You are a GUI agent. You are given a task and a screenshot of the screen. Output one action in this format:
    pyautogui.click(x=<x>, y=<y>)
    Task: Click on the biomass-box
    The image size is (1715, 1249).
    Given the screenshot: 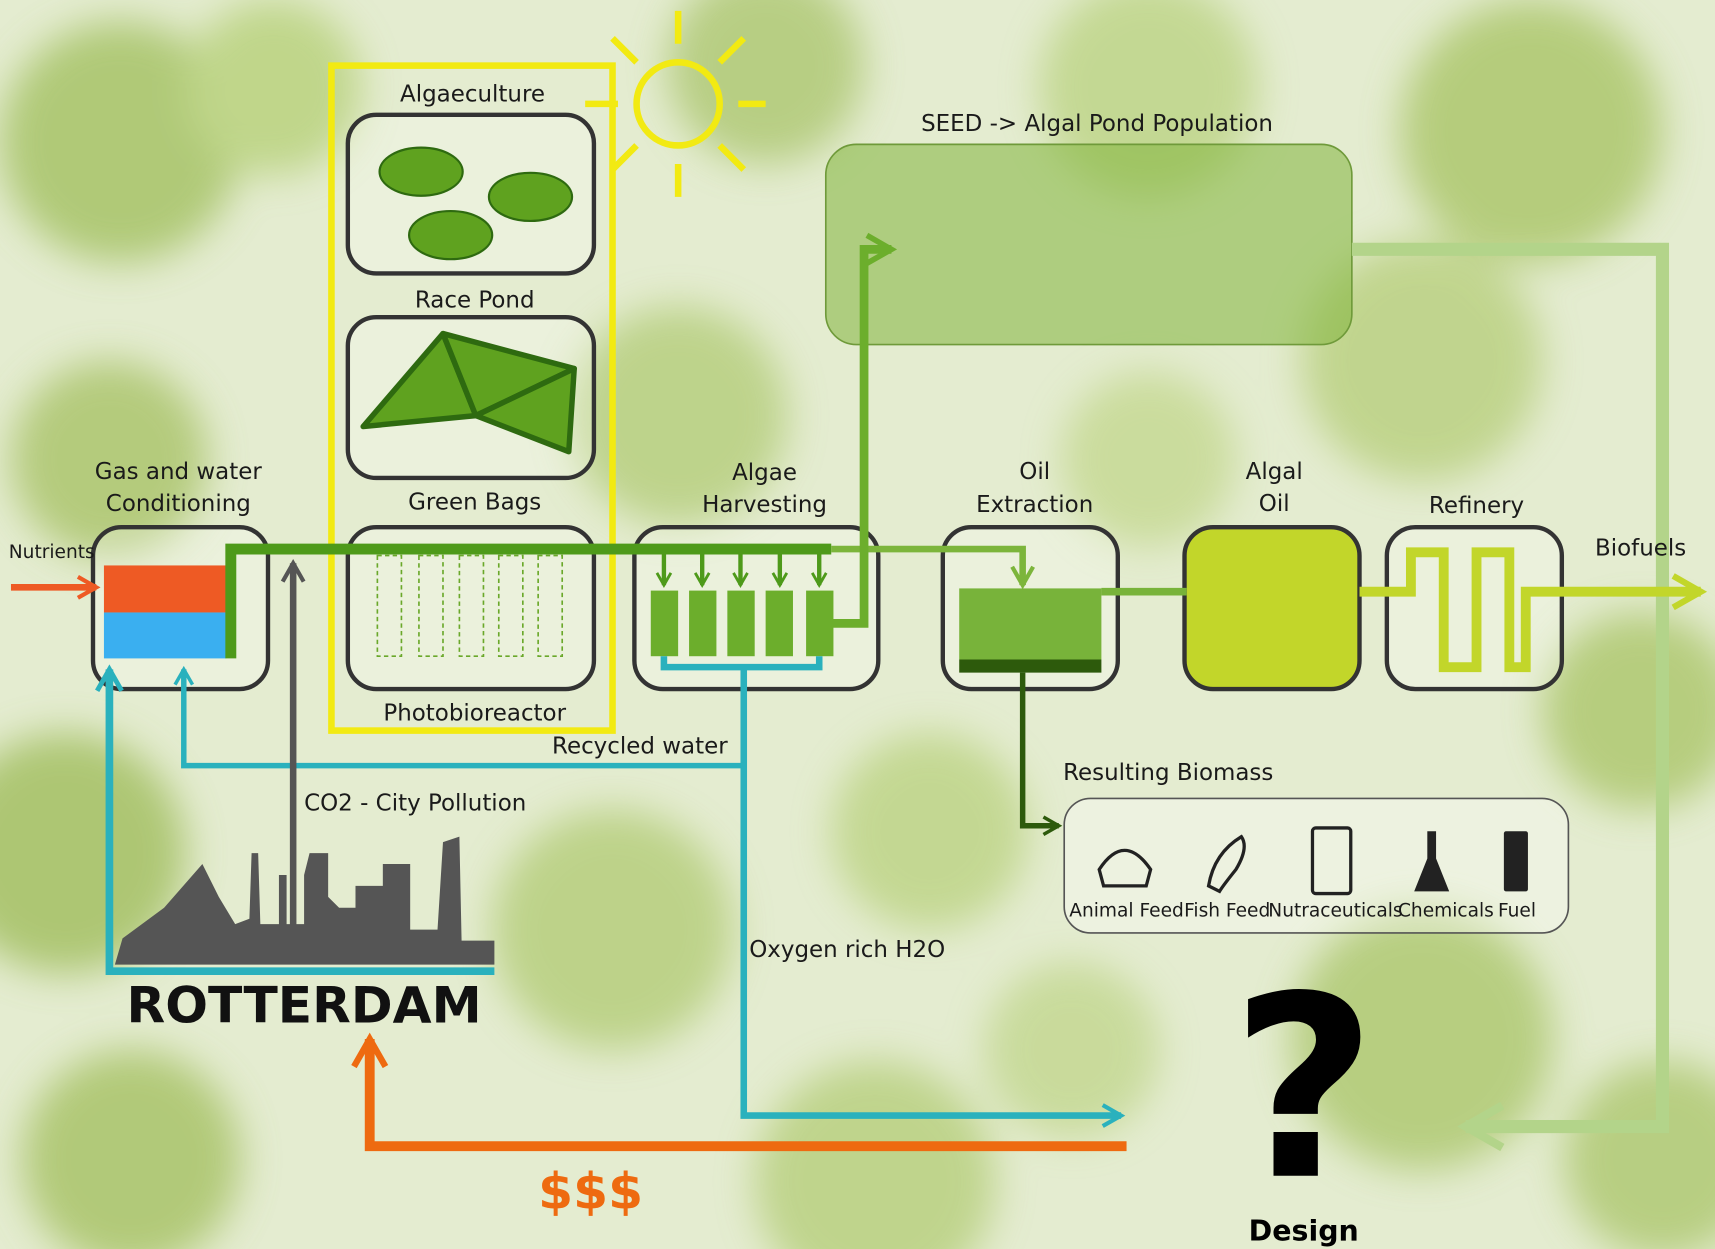 What is the action you would take?
    pyautogui.click(x=1316, y=865)
    